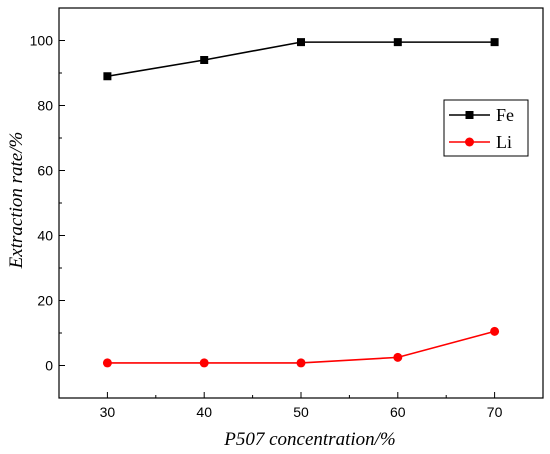  What do you see at coordinates (469, 142) in the screenshot?
I see `legend-marker-li` at bounding box center [469, 142].